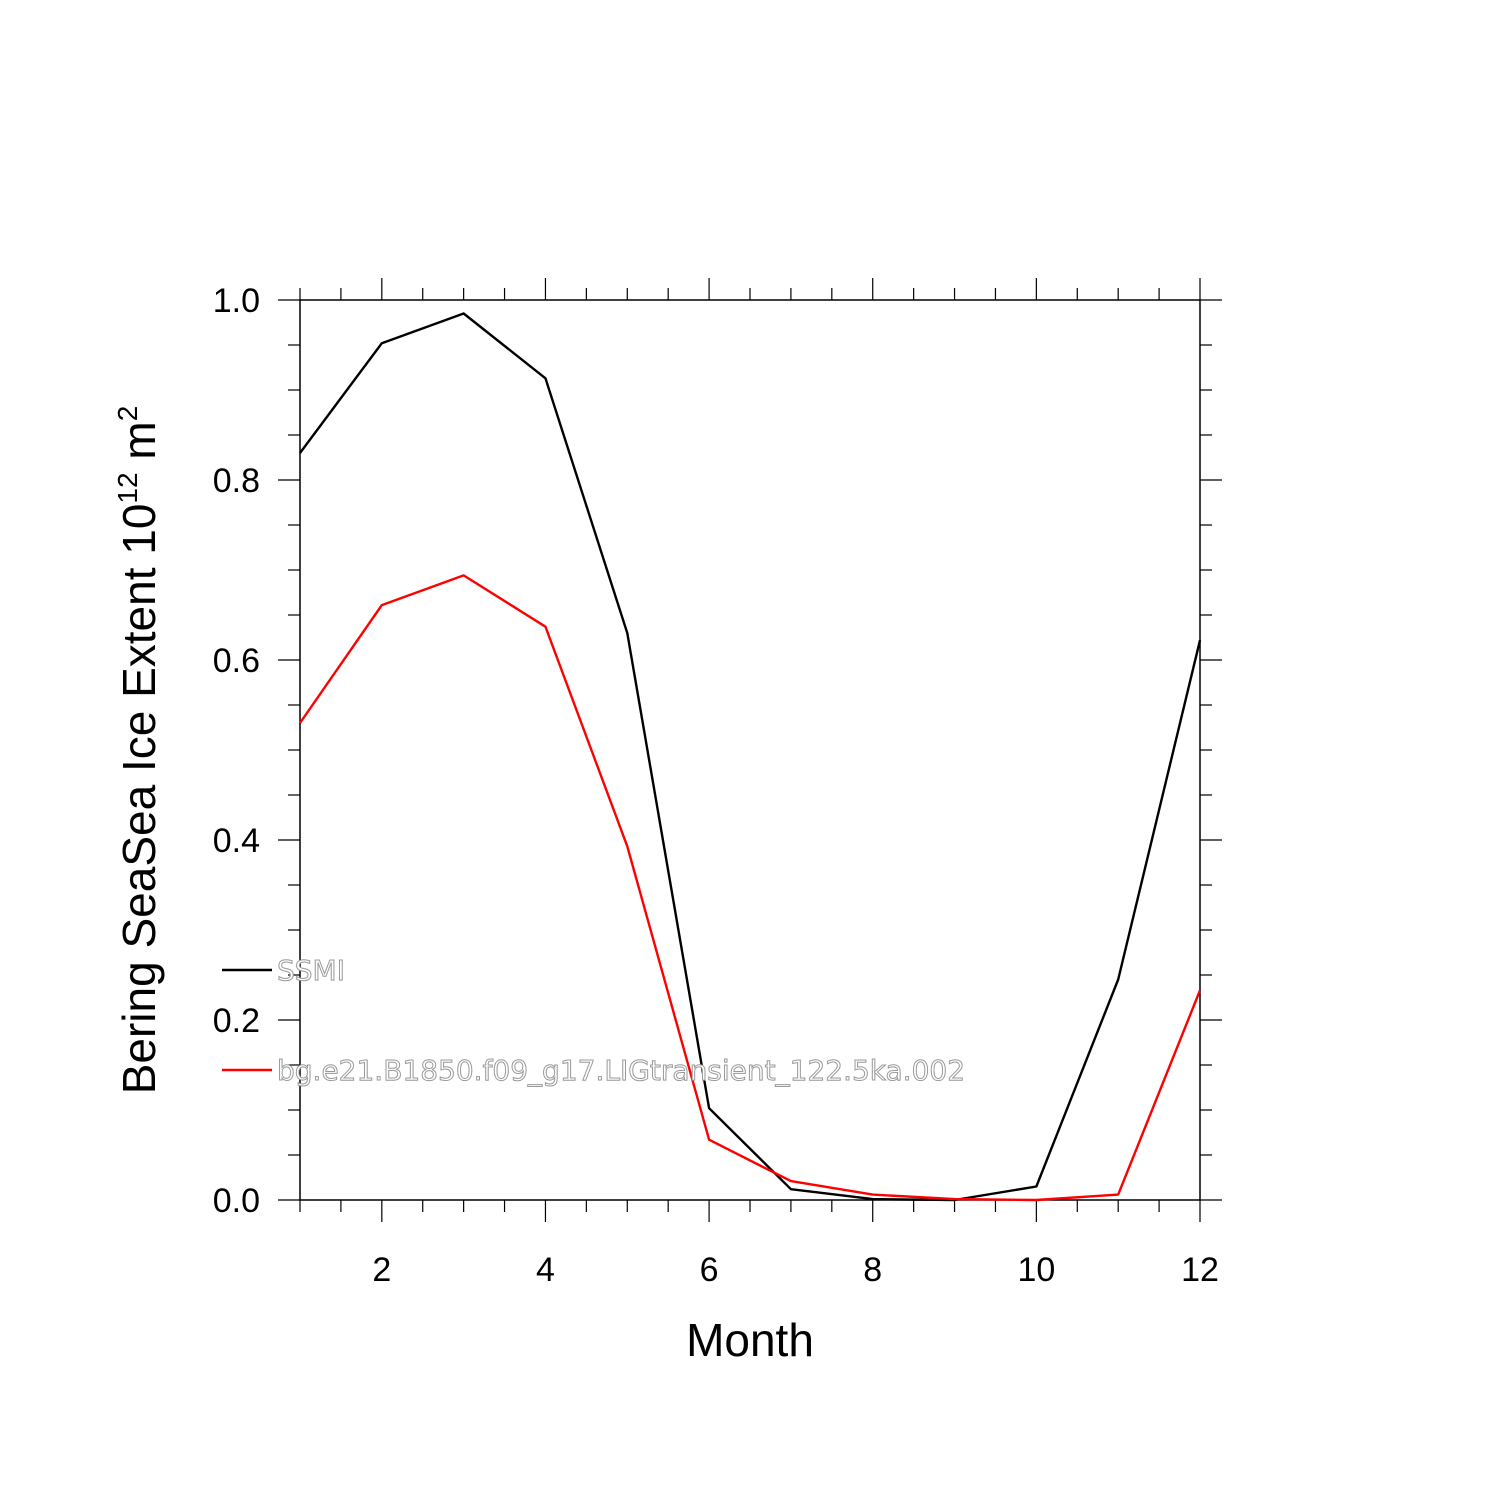  What do you see at coordinates (139, 799) in the screenshot?
I see `y-axis-title-main: Bering SeaSea Ice Extent 10` at bounding box center [139, 799].